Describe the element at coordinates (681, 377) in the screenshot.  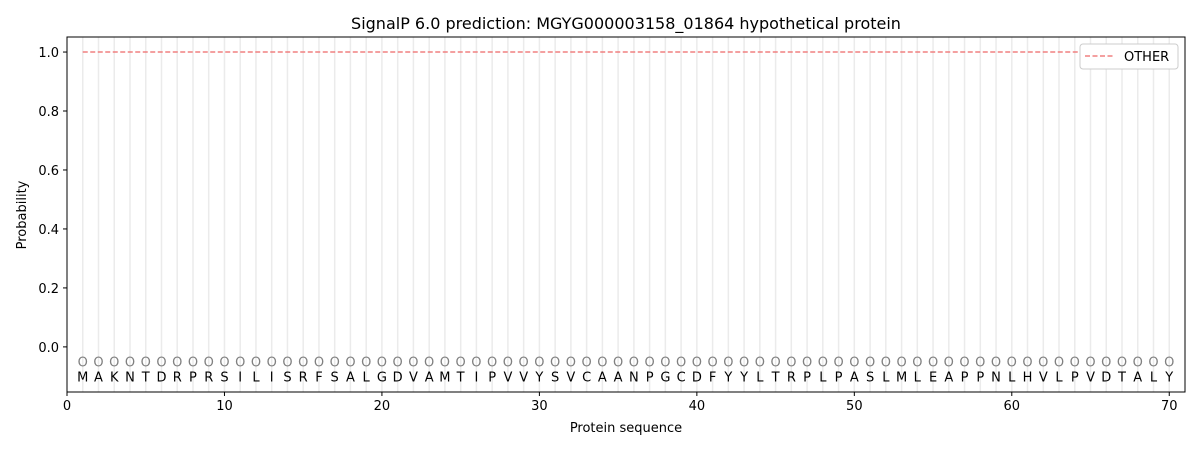
I see `residue-label: C` at that location.